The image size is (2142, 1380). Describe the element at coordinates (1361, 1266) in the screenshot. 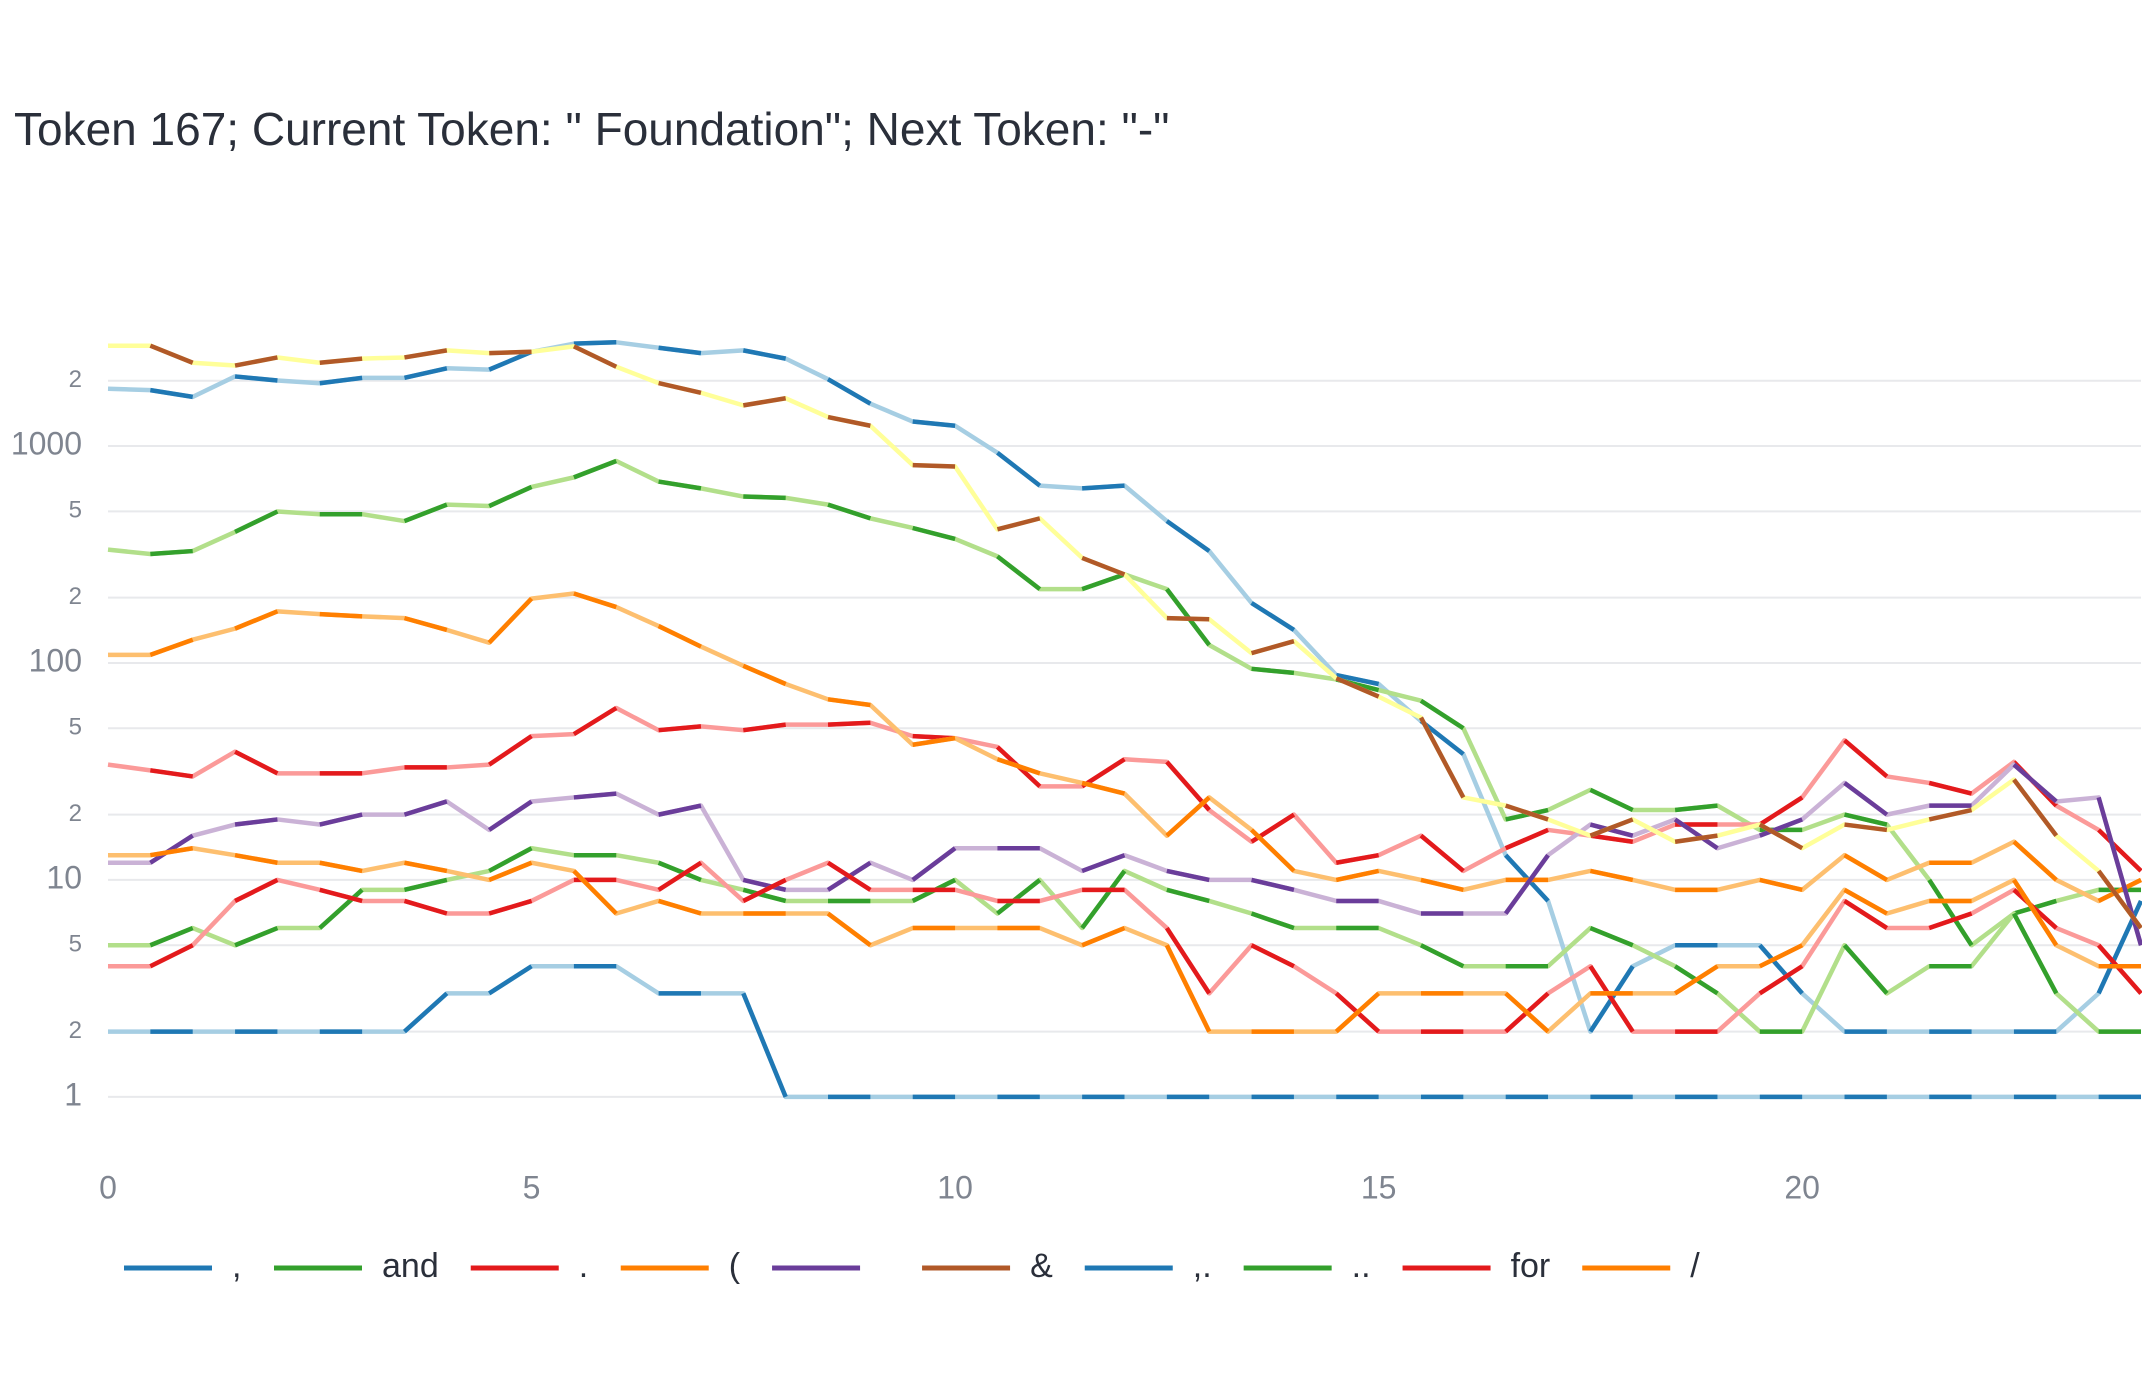

I see `legend-label: ..` at that location.